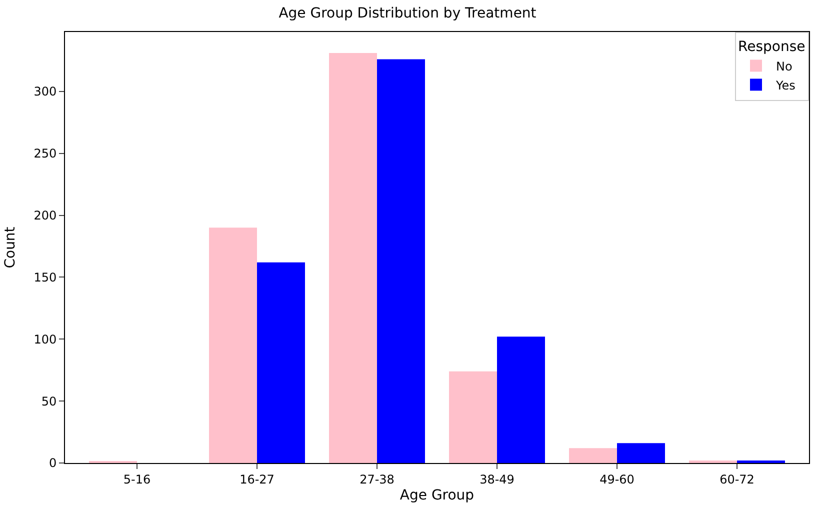  I want to click on x-axis-title: Age Group, so click(437, 496).